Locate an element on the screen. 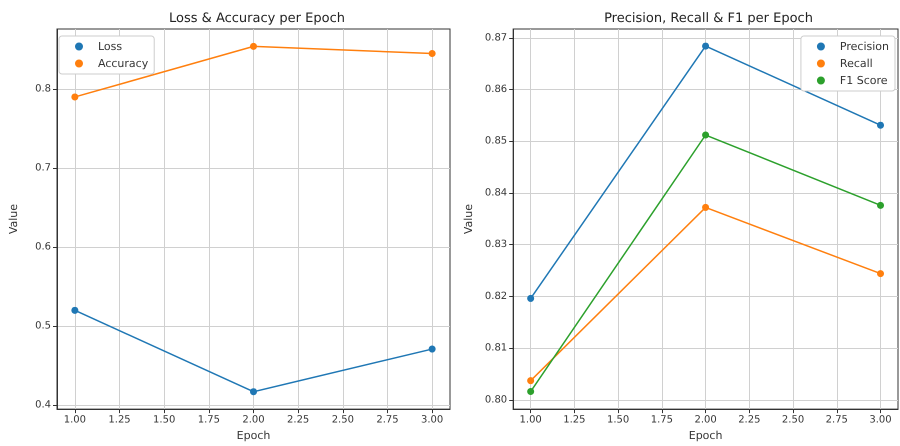 The height and width of the screenshot is (446, 900). y-tick-label: 0.8 is located at coordinates (43, 89).